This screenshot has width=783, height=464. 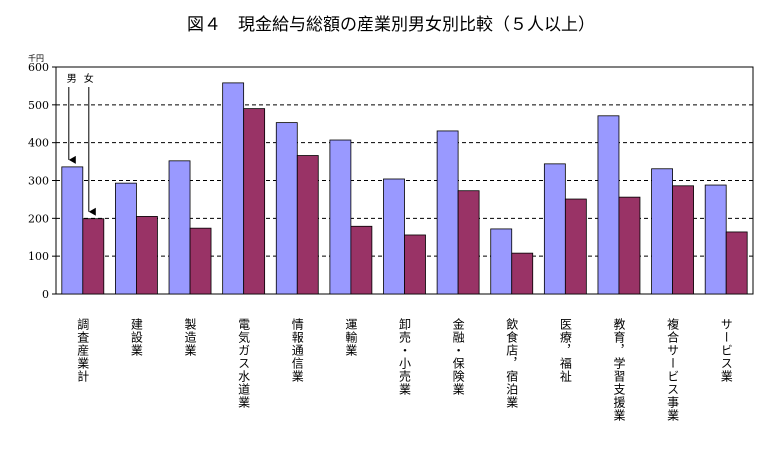 What do you see at coordinates (726, 350) in the screenshot?
I see `x-tick-label: サービス業` at bounding box center [726, 350].